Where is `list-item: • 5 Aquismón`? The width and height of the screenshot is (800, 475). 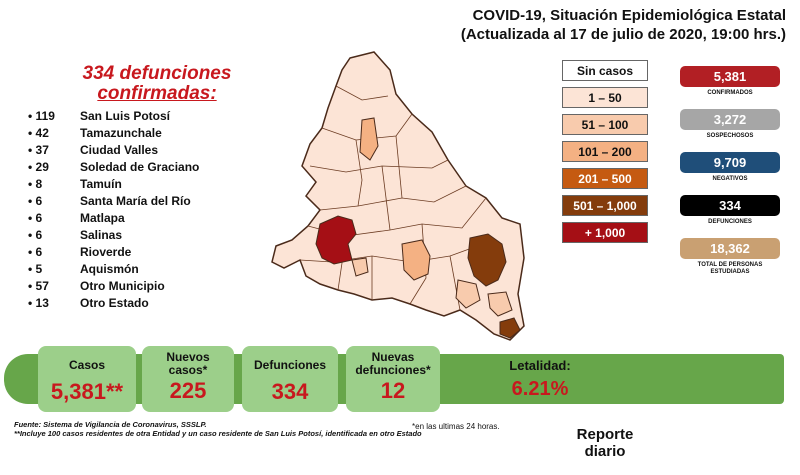 list-item: • 5 Aquismón is located at coordinates (113, 269).